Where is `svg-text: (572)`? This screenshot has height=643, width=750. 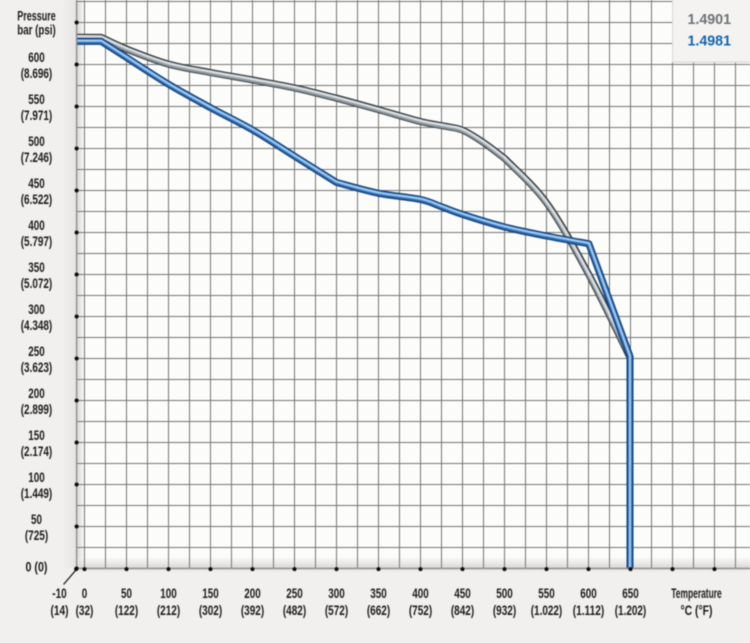
svg-text: (572) is located at coordinates (336, 610).